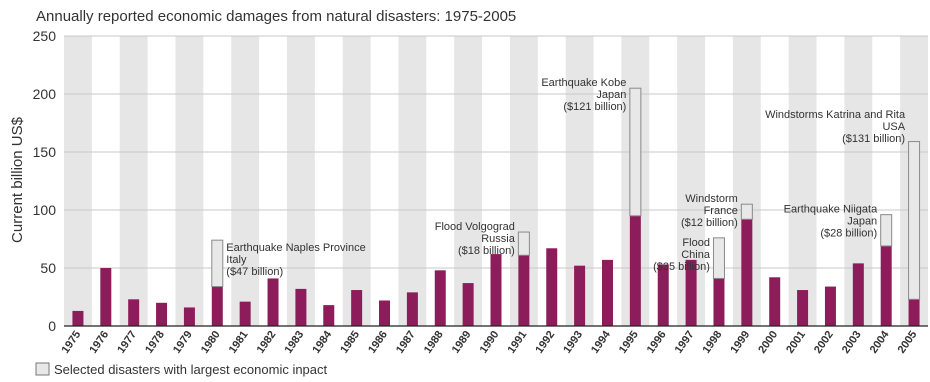 This screenshot has width=930, height=382. What do you see at coordinates (45, 210) in the screenshot?
I see `y-tick-label: 100` at bounding box center [45, 210].